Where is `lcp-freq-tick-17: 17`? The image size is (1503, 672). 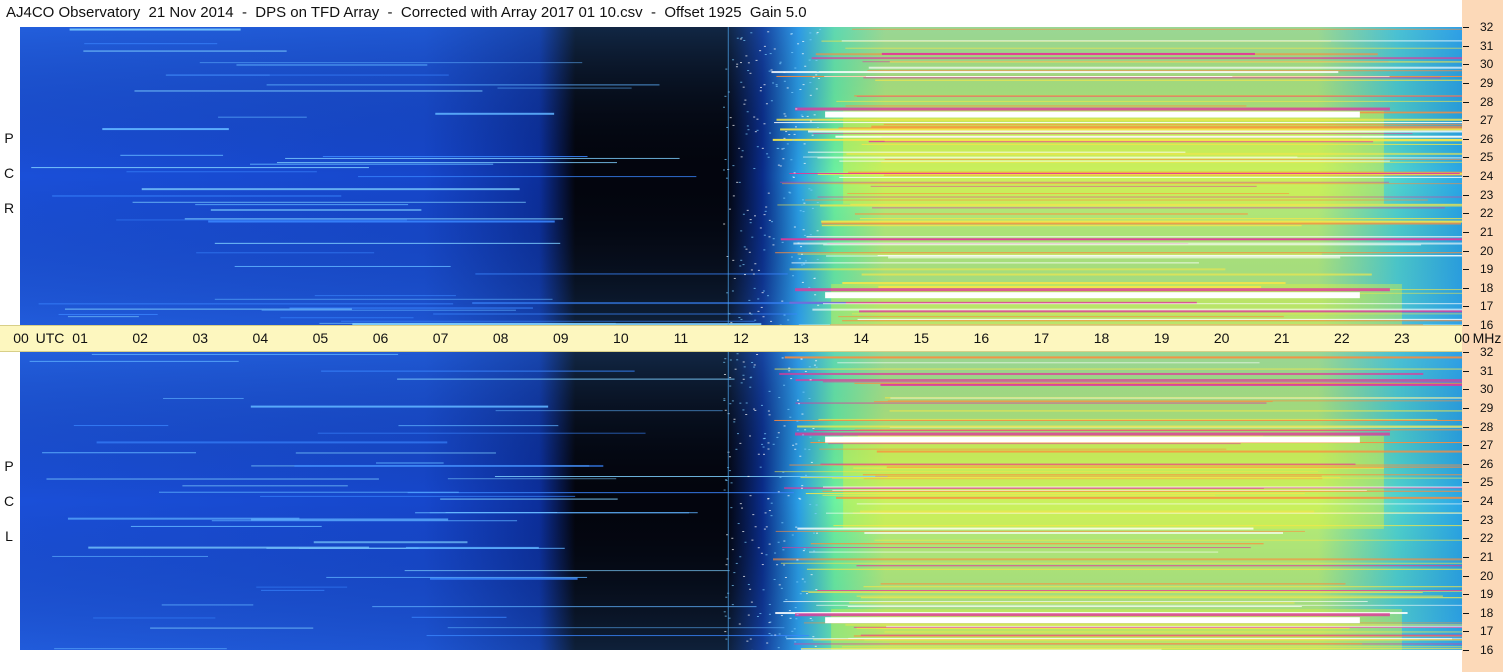 lcp-freq-tick-17: 17 is located at coordinates (1487, 631).